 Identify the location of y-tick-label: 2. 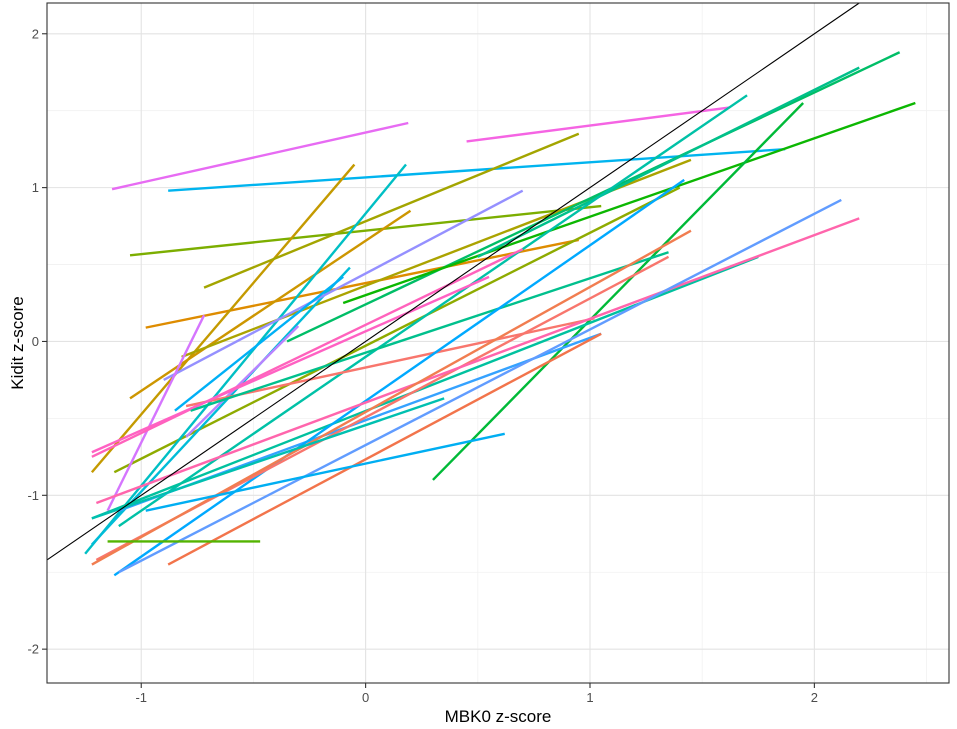
(35, 33).